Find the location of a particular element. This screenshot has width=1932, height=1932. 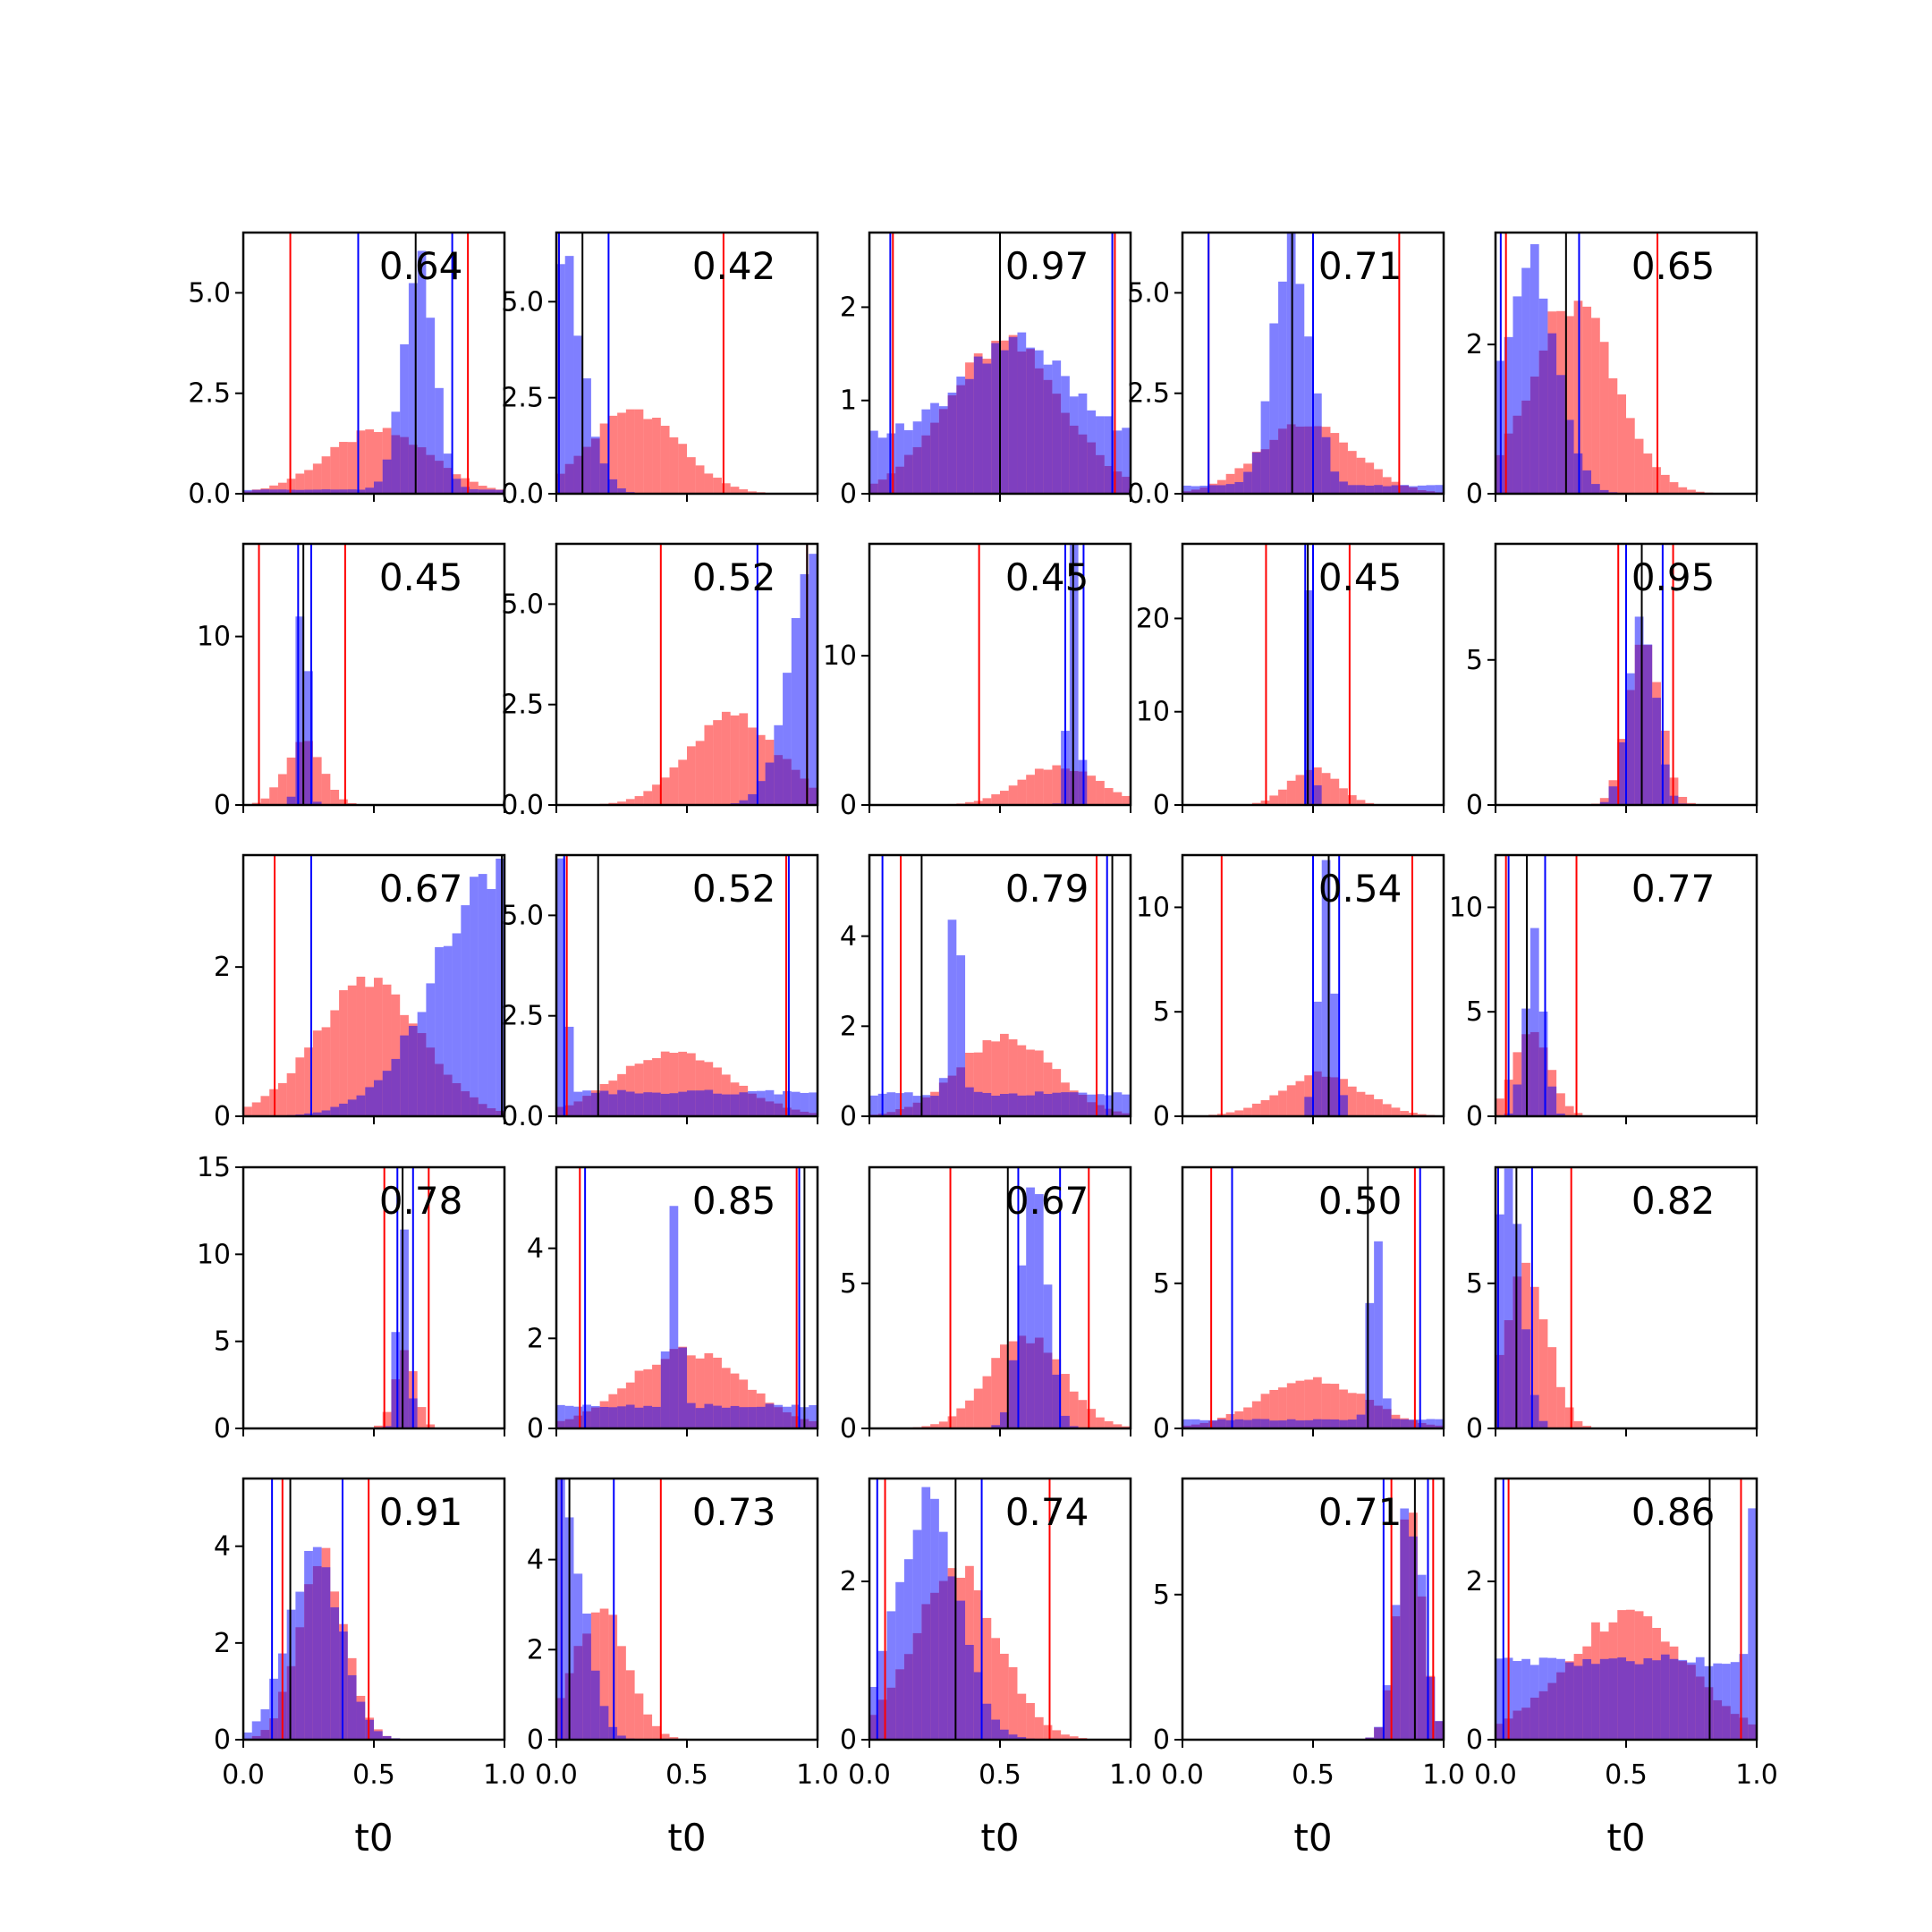

x-tick-label: 0.0 is located at coordinates (869, 1775).